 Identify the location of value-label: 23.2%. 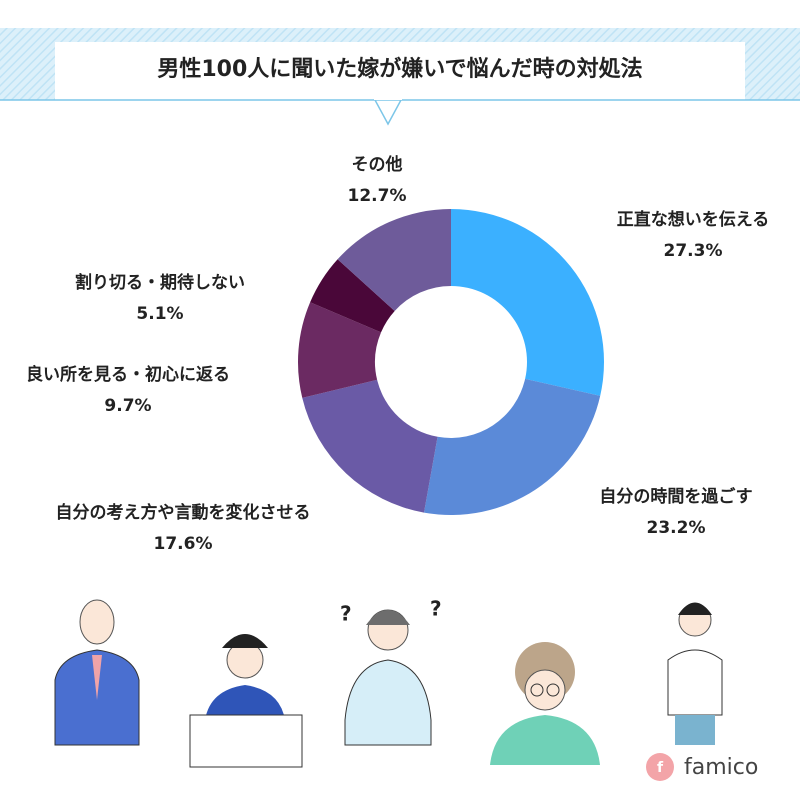
(676, 528).